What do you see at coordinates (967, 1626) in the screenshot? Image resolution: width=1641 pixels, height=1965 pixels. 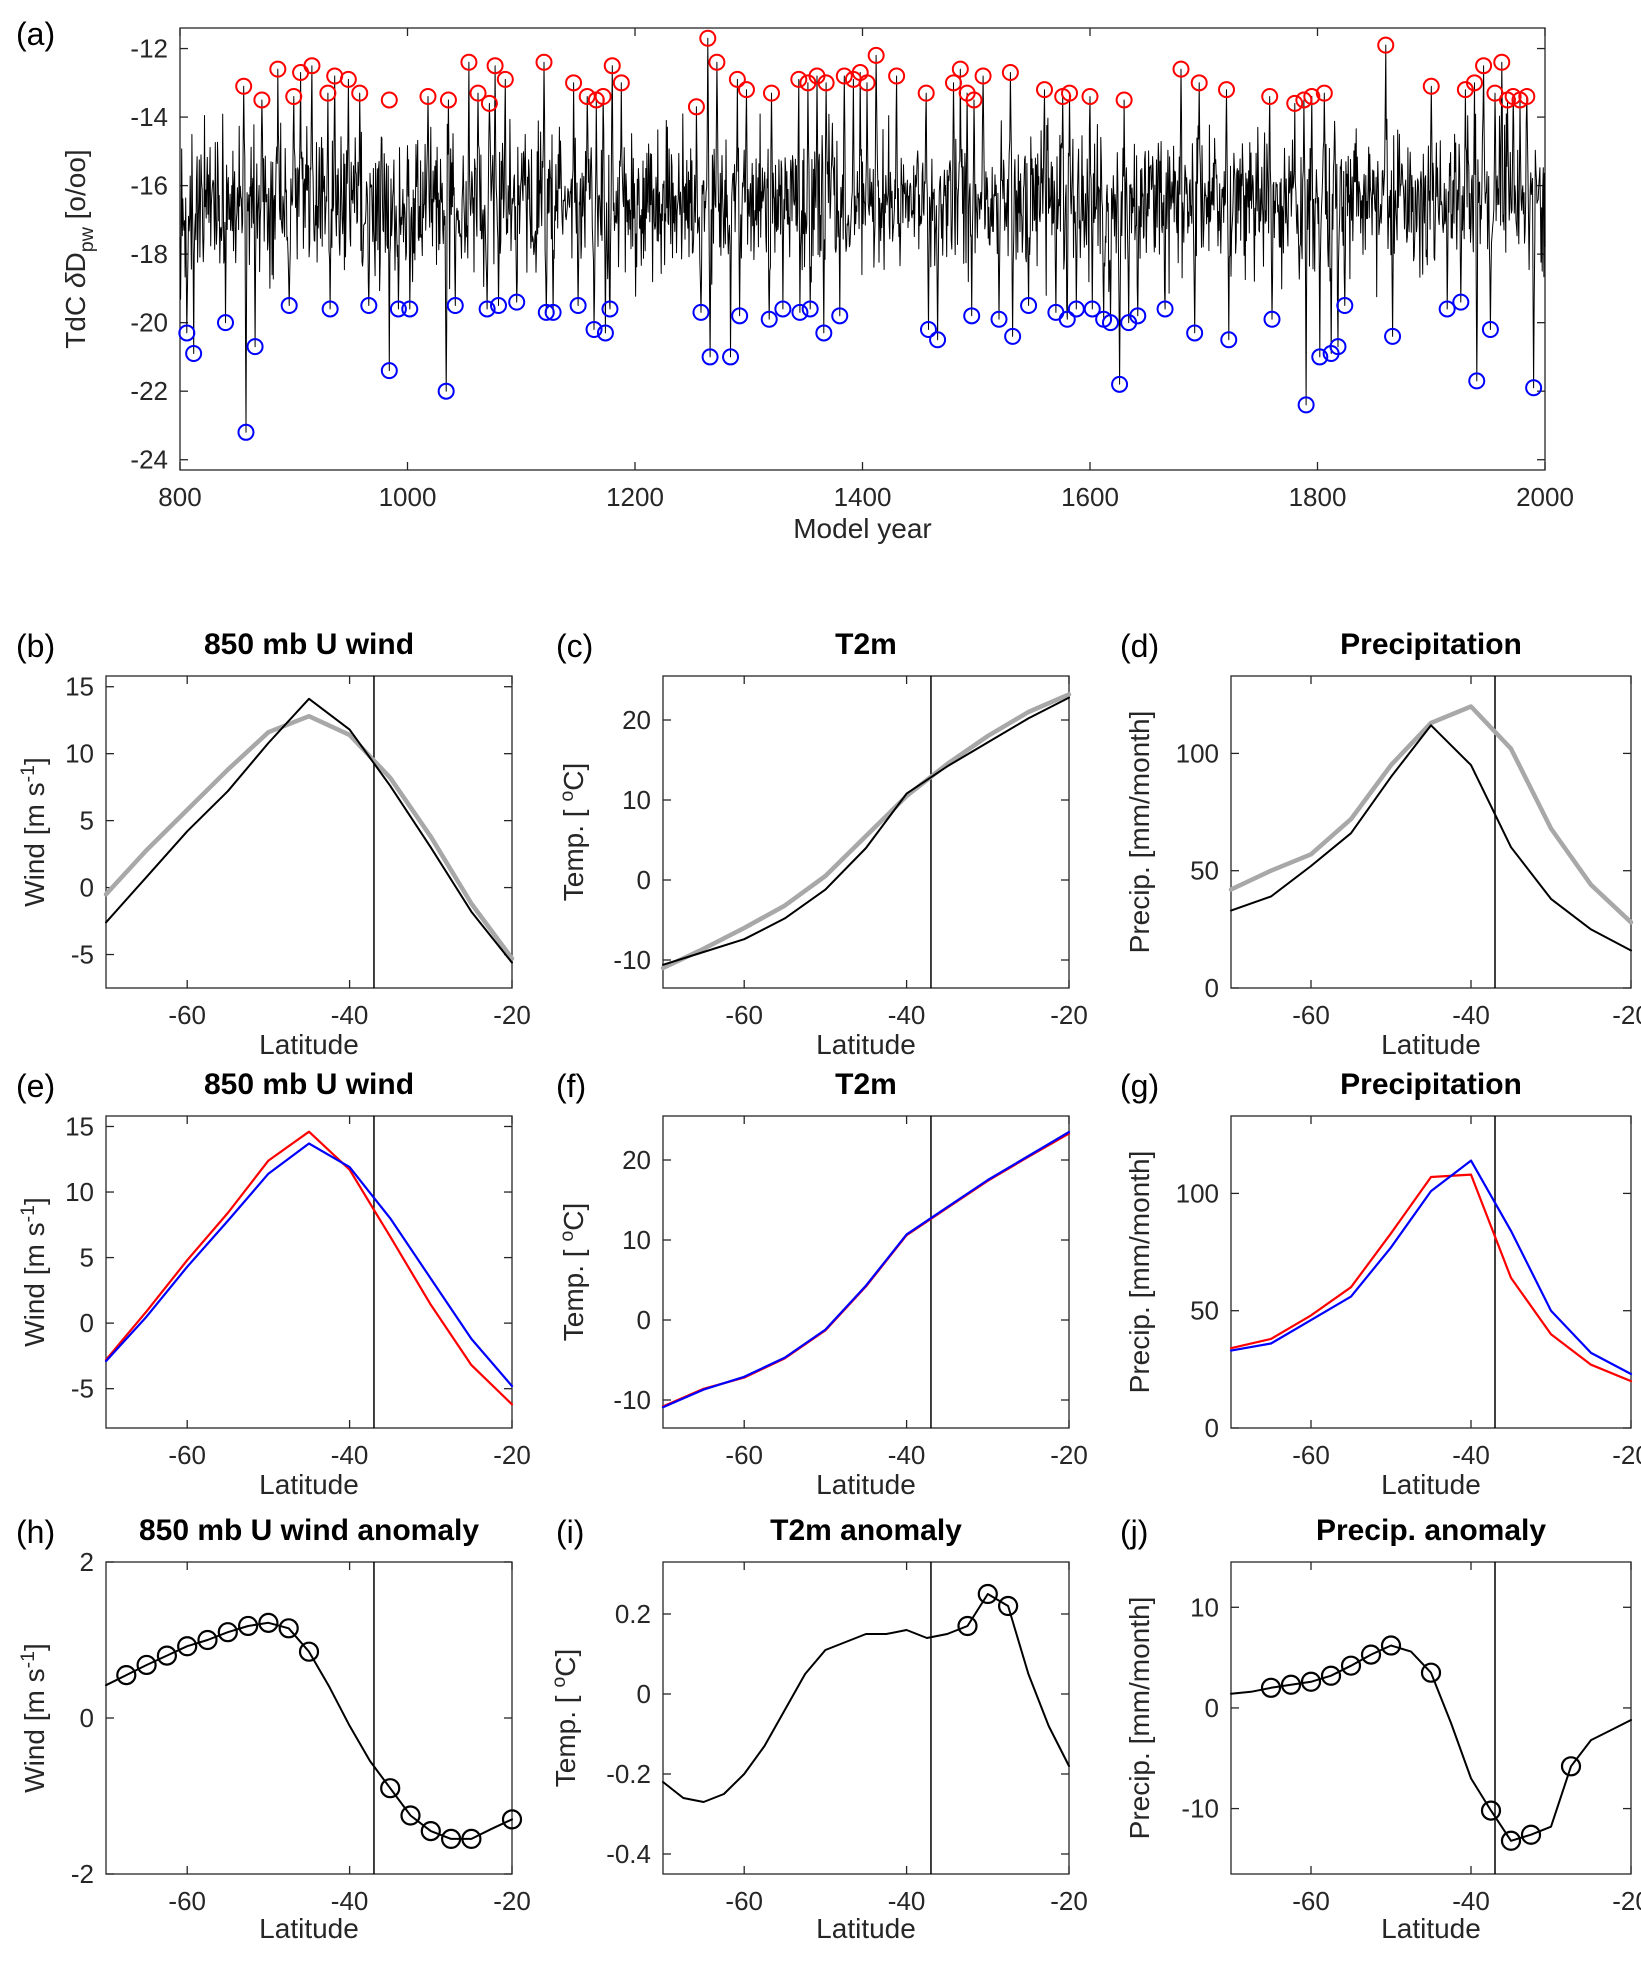 I see `panel-i-marker` at bounding box center [967, 1626].